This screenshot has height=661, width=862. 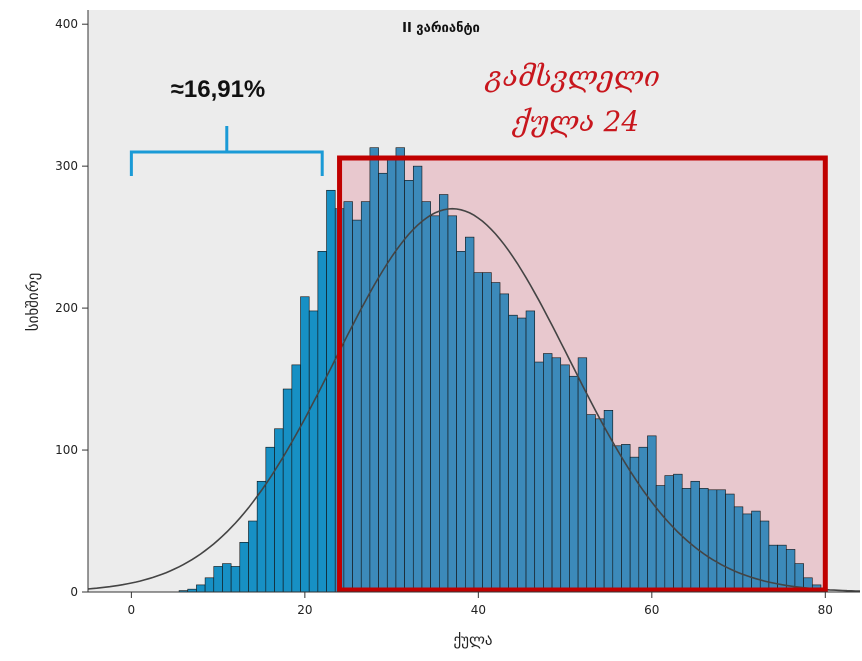 I want to click on y-tick-label: 0, so click(x=74, y=592).